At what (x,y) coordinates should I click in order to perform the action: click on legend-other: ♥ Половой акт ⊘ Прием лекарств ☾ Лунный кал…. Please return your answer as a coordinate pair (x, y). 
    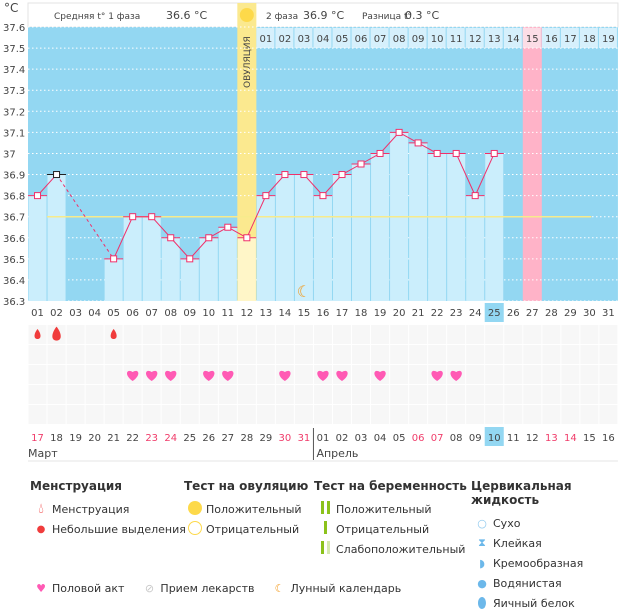
    Looking at the image, I should click on (215, 588).